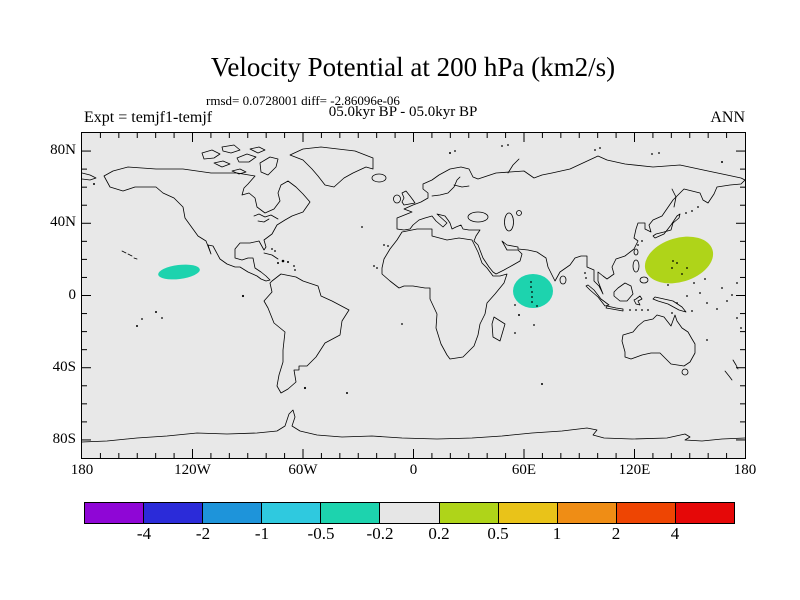 The width and height of the screenshot is (800, 600). I want to click on anomaly-regions, so click(436, 272).